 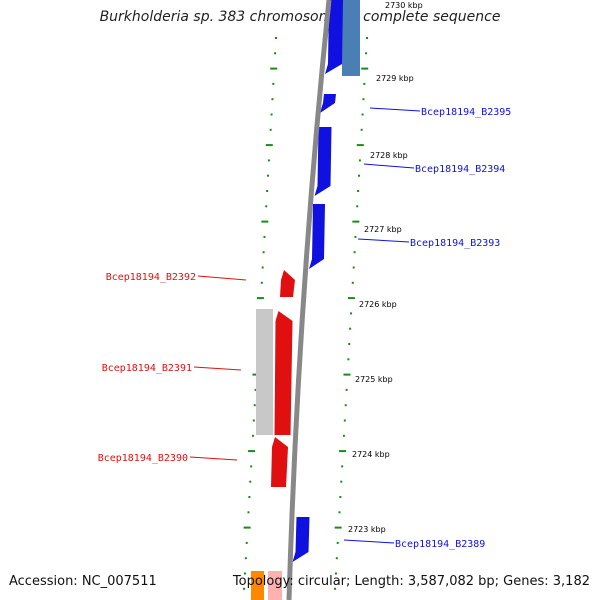 What do you see at coordinates (287, 283) in the screenshot?
I see `gene-minus-b2392` at bounding box center [287, 283].